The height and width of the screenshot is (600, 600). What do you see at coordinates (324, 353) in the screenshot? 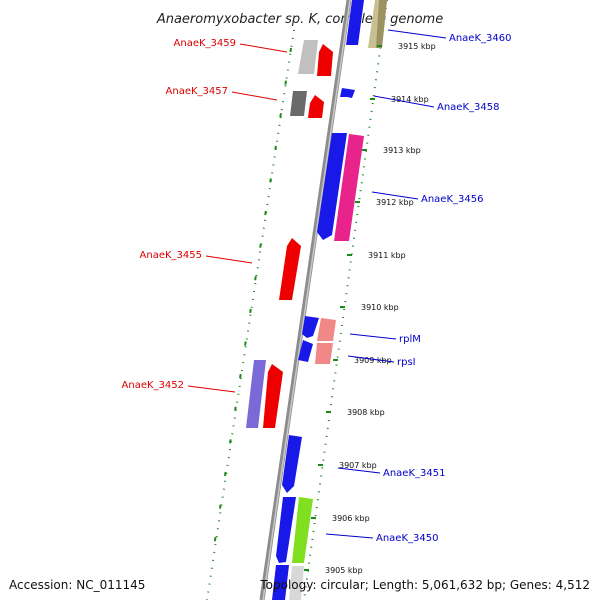
I see `gene-rpsi` at bounding box center [324, 353].